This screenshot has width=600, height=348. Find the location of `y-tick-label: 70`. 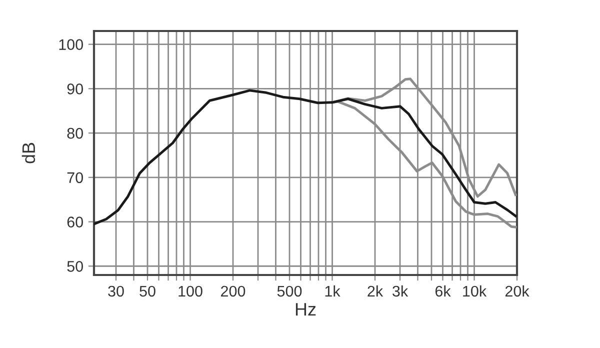

y-tick-label: 70 is located at coordinates (75, 178).